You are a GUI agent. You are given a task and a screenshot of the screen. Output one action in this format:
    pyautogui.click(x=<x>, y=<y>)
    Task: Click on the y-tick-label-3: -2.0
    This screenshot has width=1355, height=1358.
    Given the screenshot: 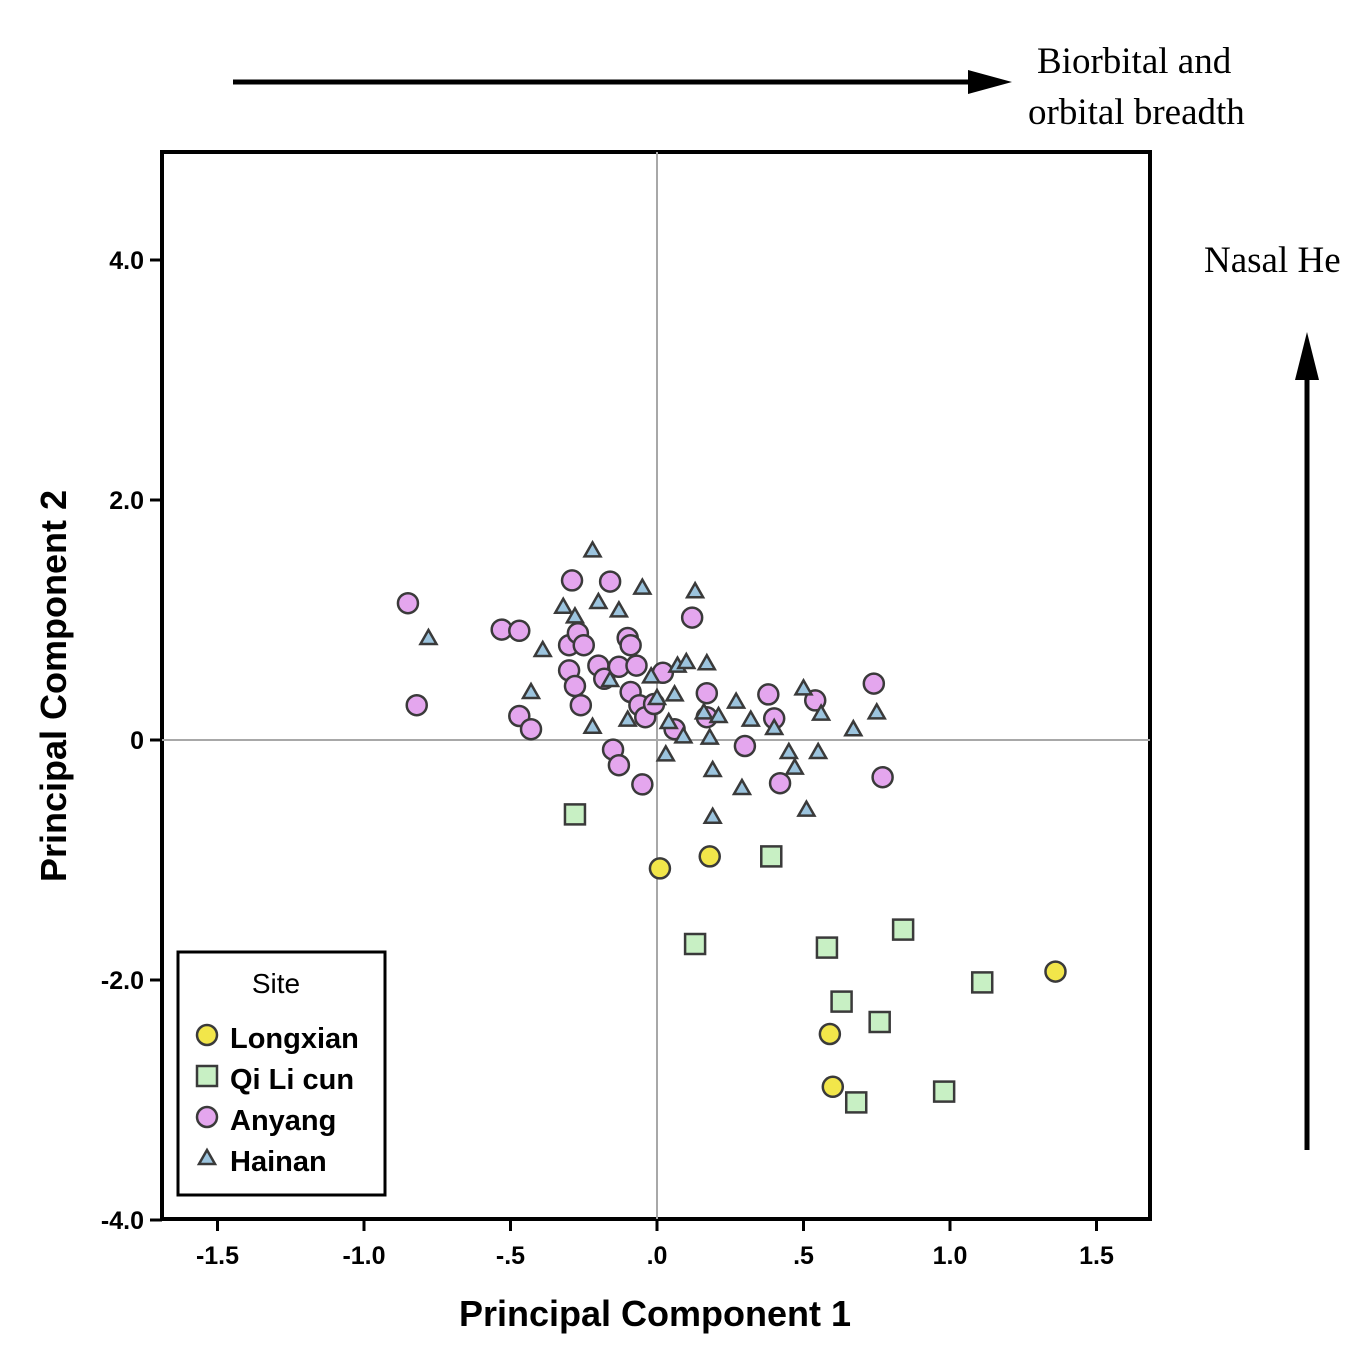 What is the action you would take?
    pyautogui.click(x=122, y=981)
    